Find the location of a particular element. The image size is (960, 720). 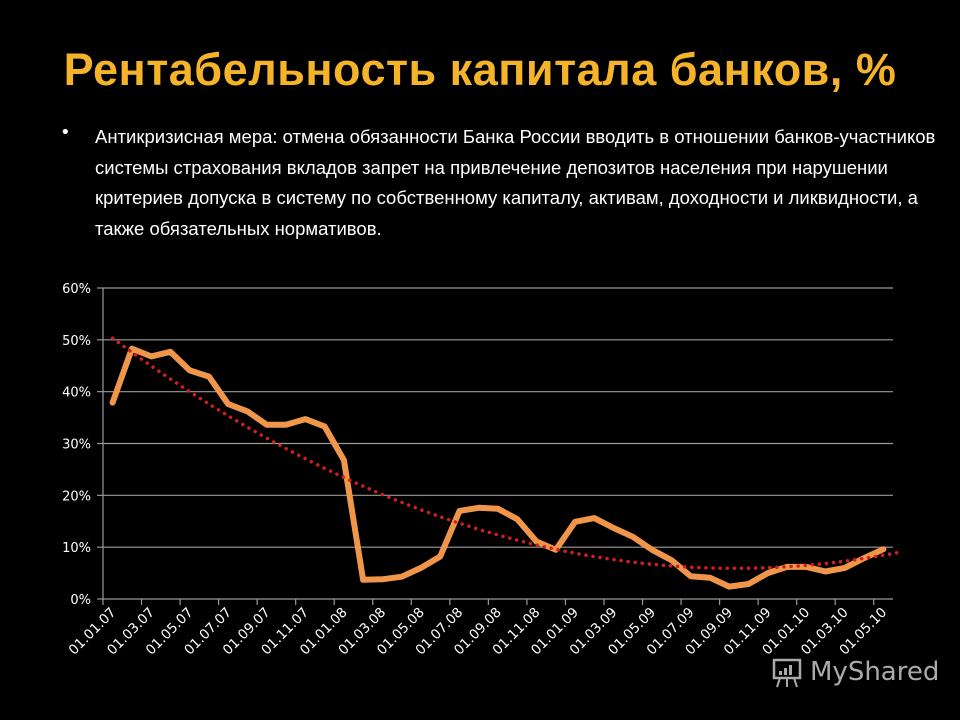

y-tick-label: 50% is located at coordinates (76, 341).